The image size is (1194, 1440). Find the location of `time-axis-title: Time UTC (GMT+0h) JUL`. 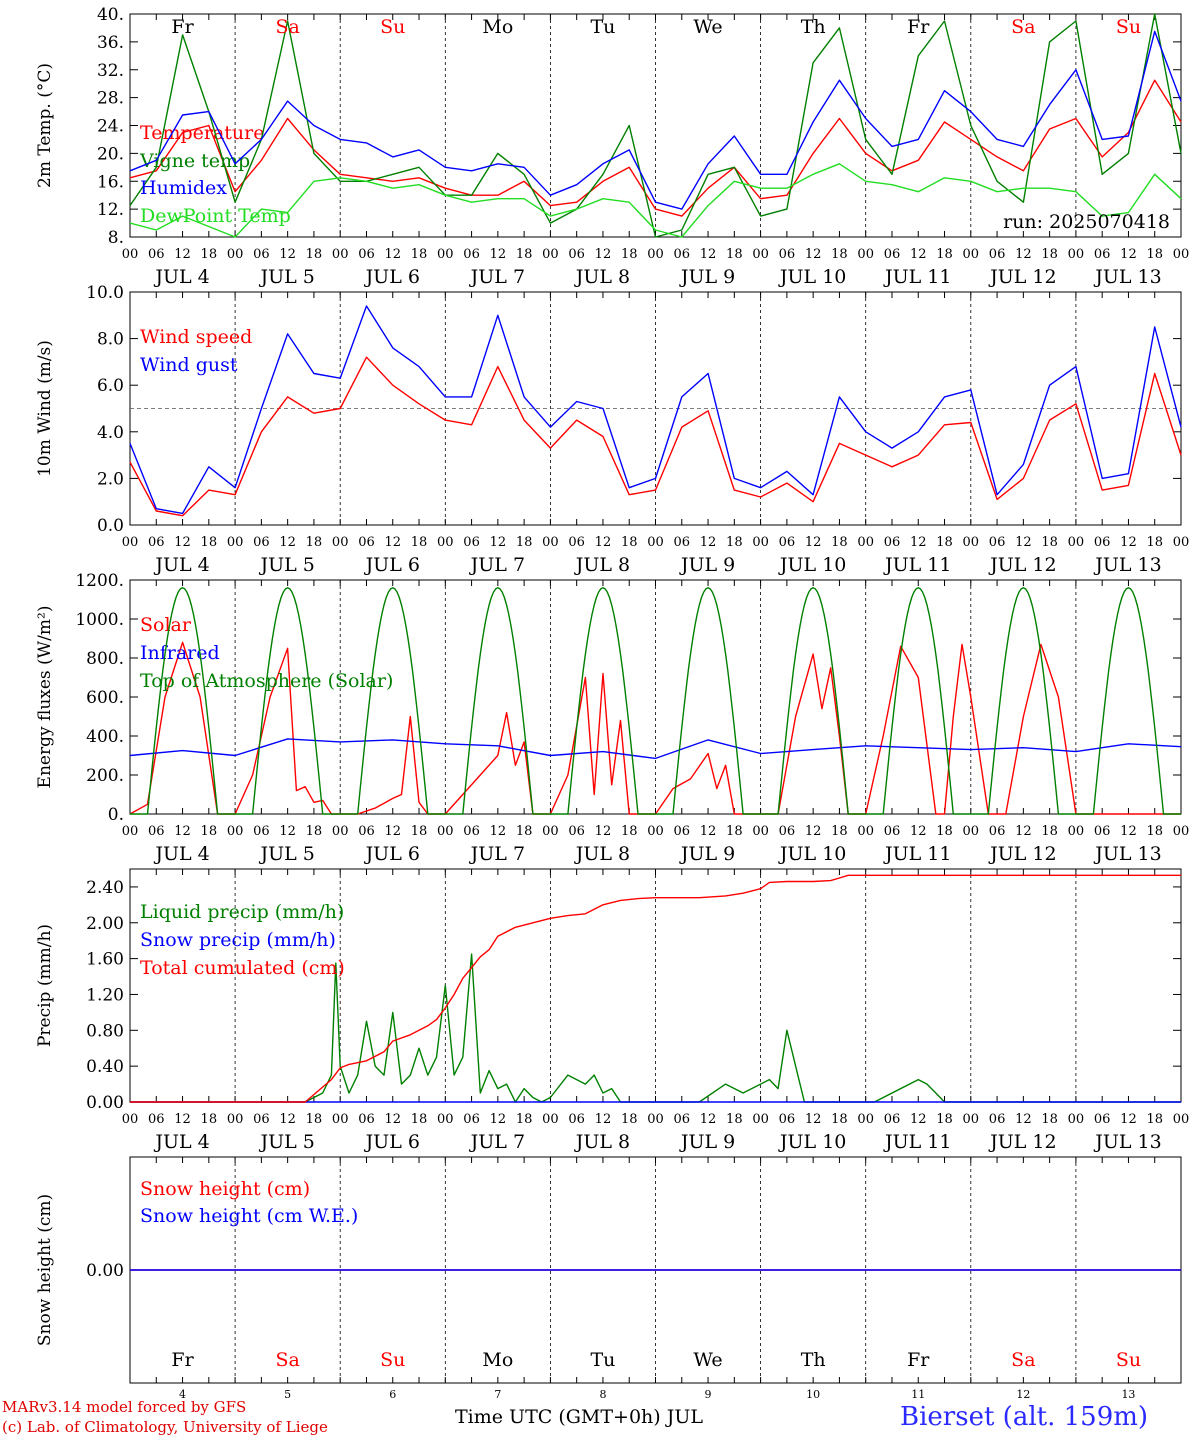

time-axis-title: Time UTC (GMT+0h) JUL is located at coordinates (579, 1417).